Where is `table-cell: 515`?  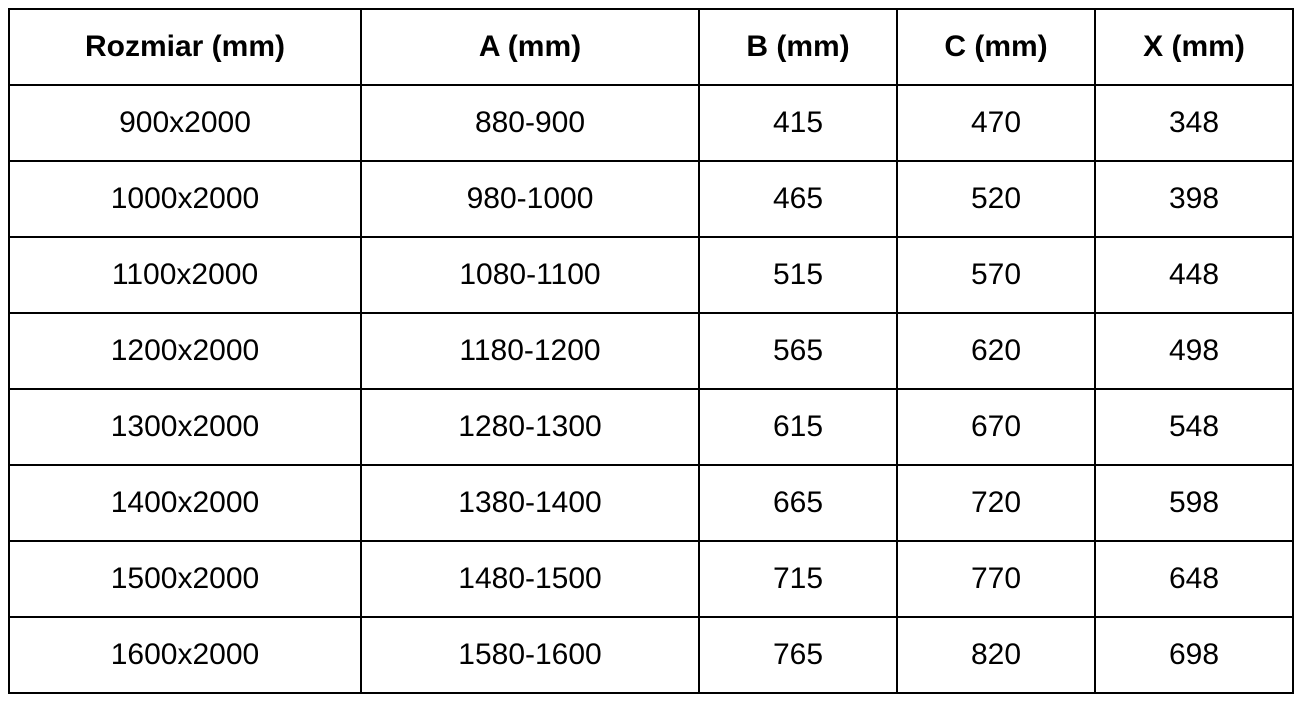
table-cell: 515 is located at coordinates (798, 275).